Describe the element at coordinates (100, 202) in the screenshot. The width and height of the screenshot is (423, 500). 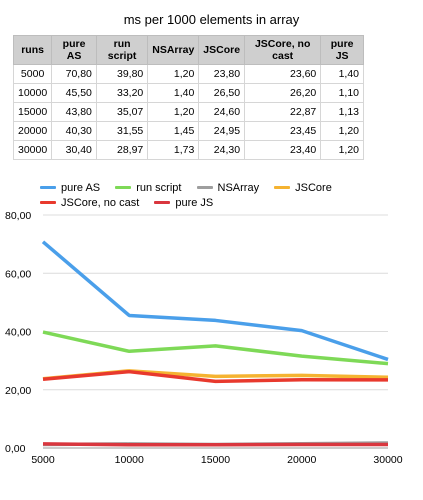
I see `legend-label: JSCore, no cast` at that location.